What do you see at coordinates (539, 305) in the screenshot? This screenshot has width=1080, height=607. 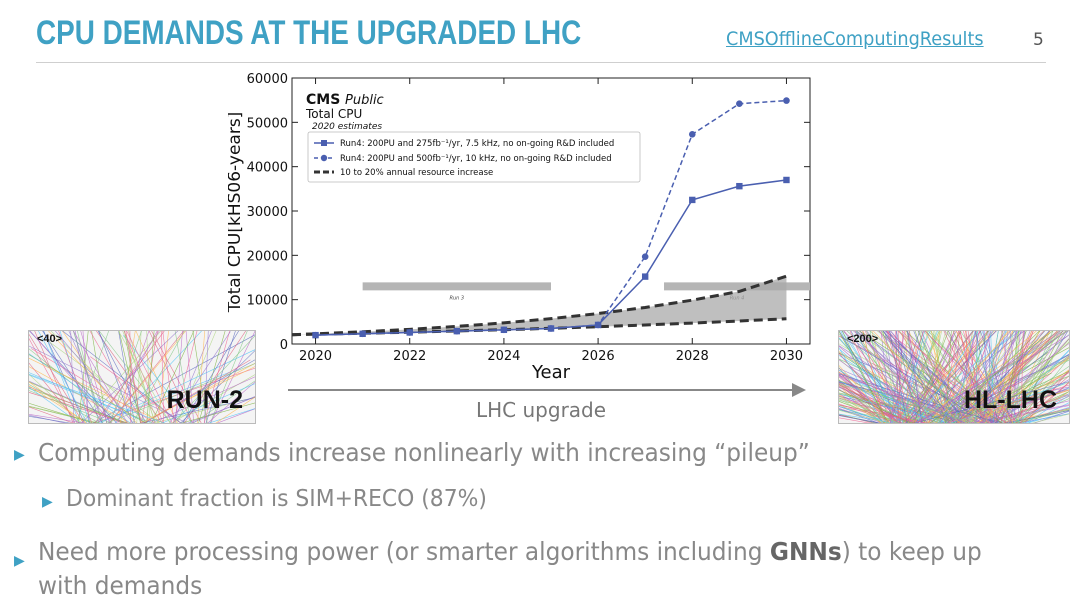 I see `resource-band` at bounding box center [539, 305].